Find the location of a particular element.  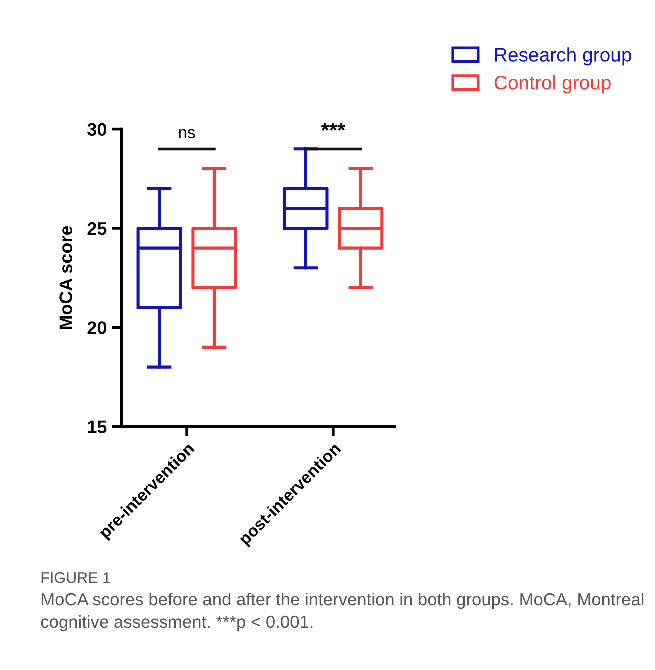

text: MoCA scores before and after the intervention in both groups. MoCA, Montreal cognitive assessment. ***p < 0.001. is located at coordinates (342, 612).